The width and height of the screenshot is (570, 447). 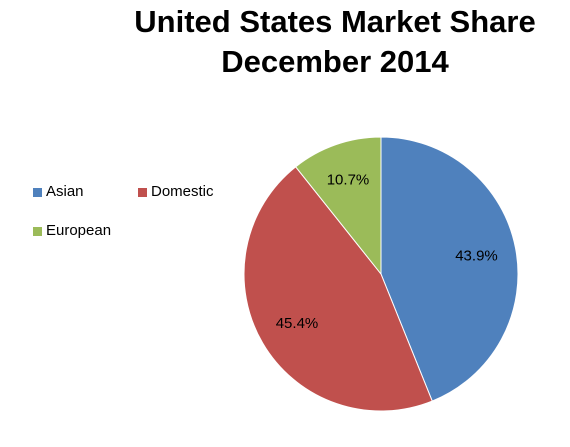 What do you see at coordinates (37, 192) in the screenshot?
I see `legend-swatch-asian` at bounding box center [37, 192].